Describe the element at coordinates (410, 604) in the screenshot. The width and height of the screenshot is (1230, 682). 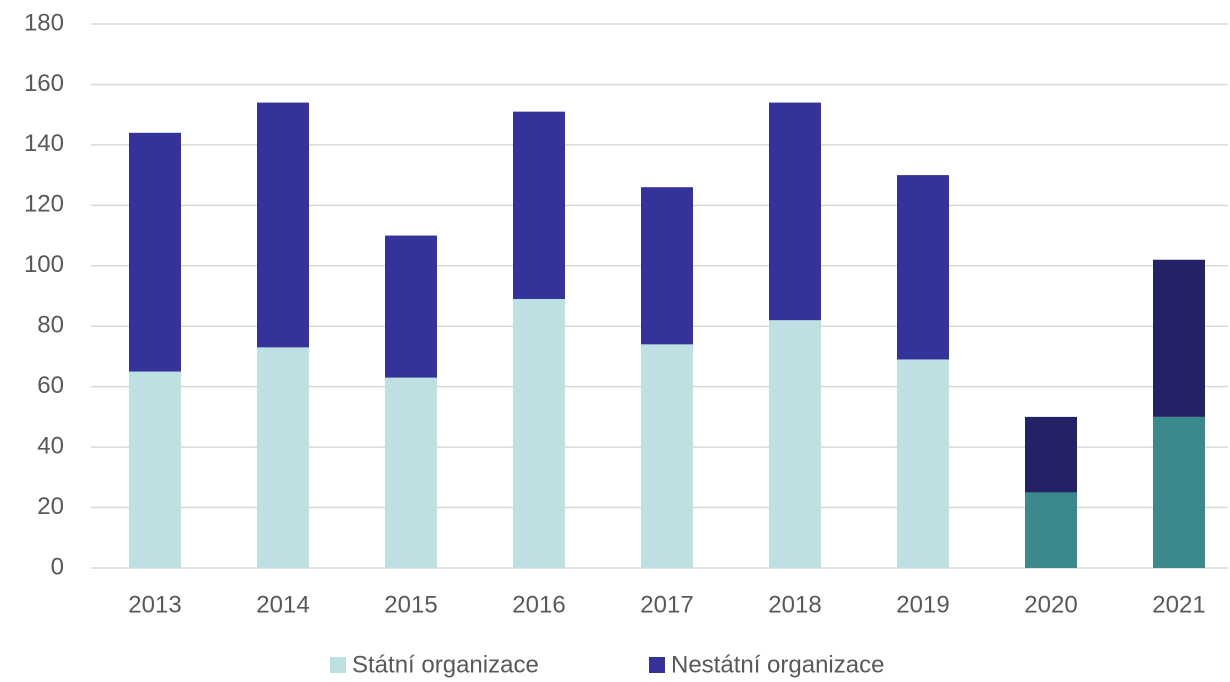
I see `x-tick-label: 2015` at that location.